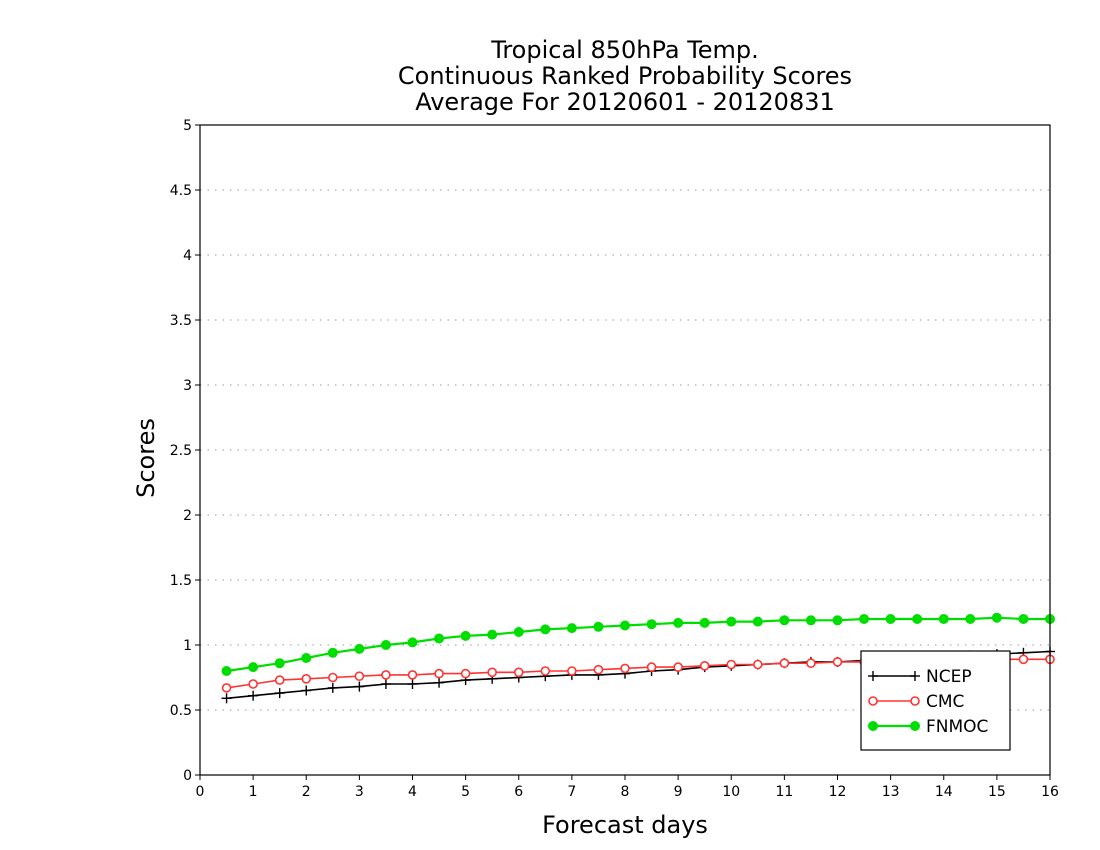  What do you see at coordinates (957, 727) in the screenshot?
I see `legend-label-fnmoc: FNMOC` at bounding box center [957, 727].